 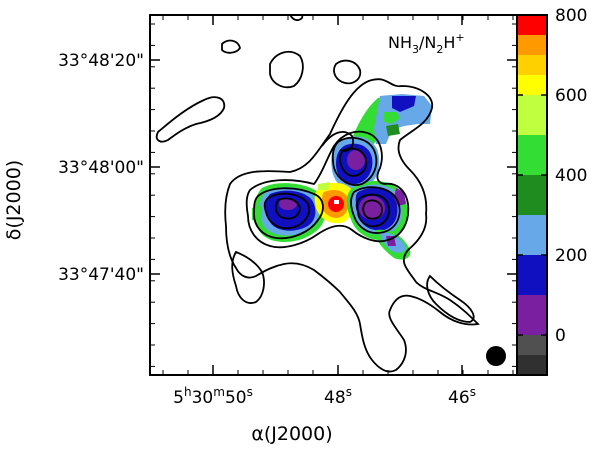 What do you see at coordinates (101, 168) in the screenshot?
I see `y-tick-label-2: 33°48'00"` at bounding box center [101, 168].